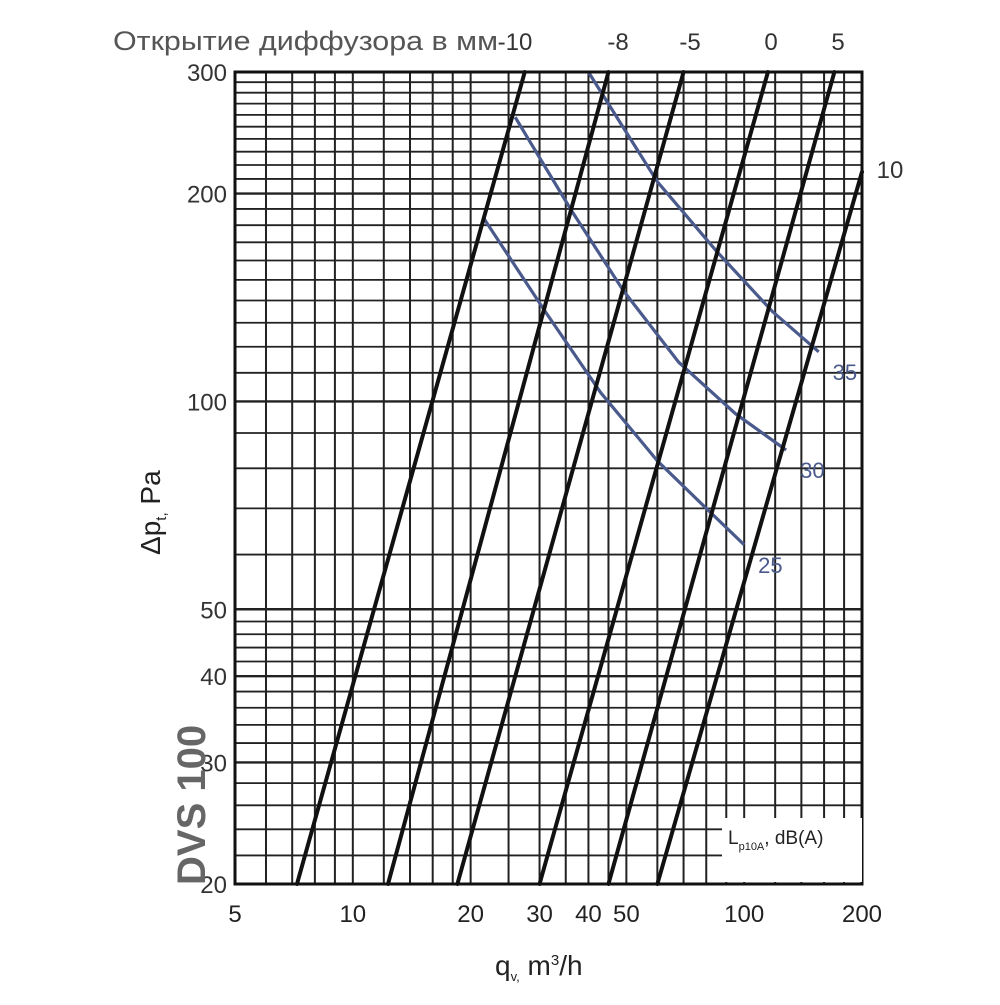 The width and height of the screenshot is (1000, 1005). I want to click on noise-label-25: 25, so click(770, 565).